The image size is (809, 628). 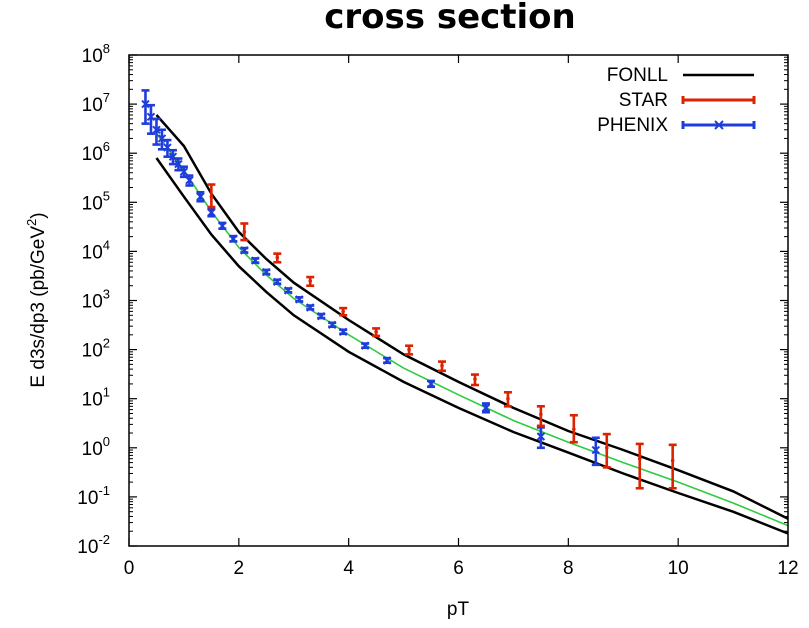 I want to click on x-axis-label: pT, so click(x=458, y=609).